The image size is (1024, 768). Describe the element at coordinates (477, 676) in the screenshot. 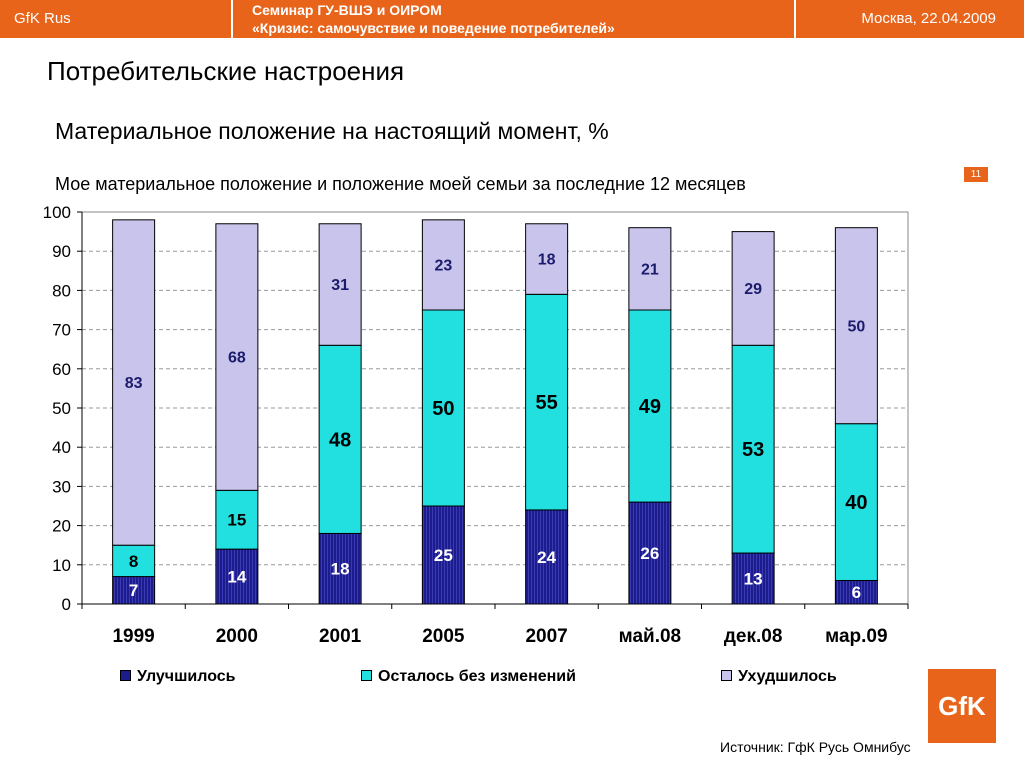

I see `legend-label: Осталось без изменений` at that location.